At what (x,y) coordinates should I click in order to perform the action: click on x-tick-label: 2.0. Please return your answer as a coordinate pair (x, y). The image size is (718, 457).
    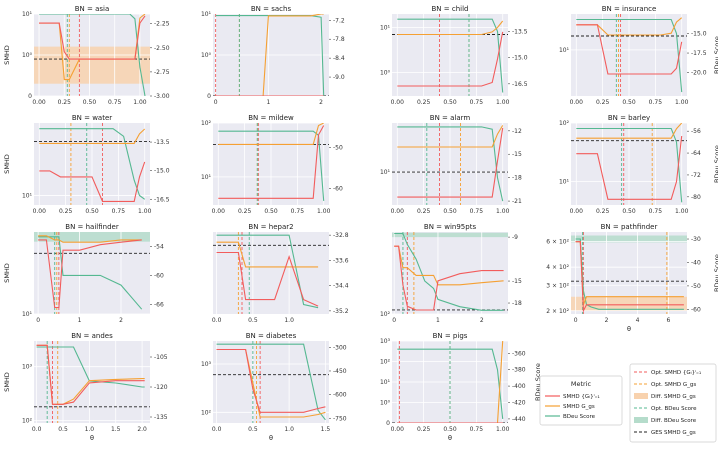
    Looking at the image, I should click on (142, 429).